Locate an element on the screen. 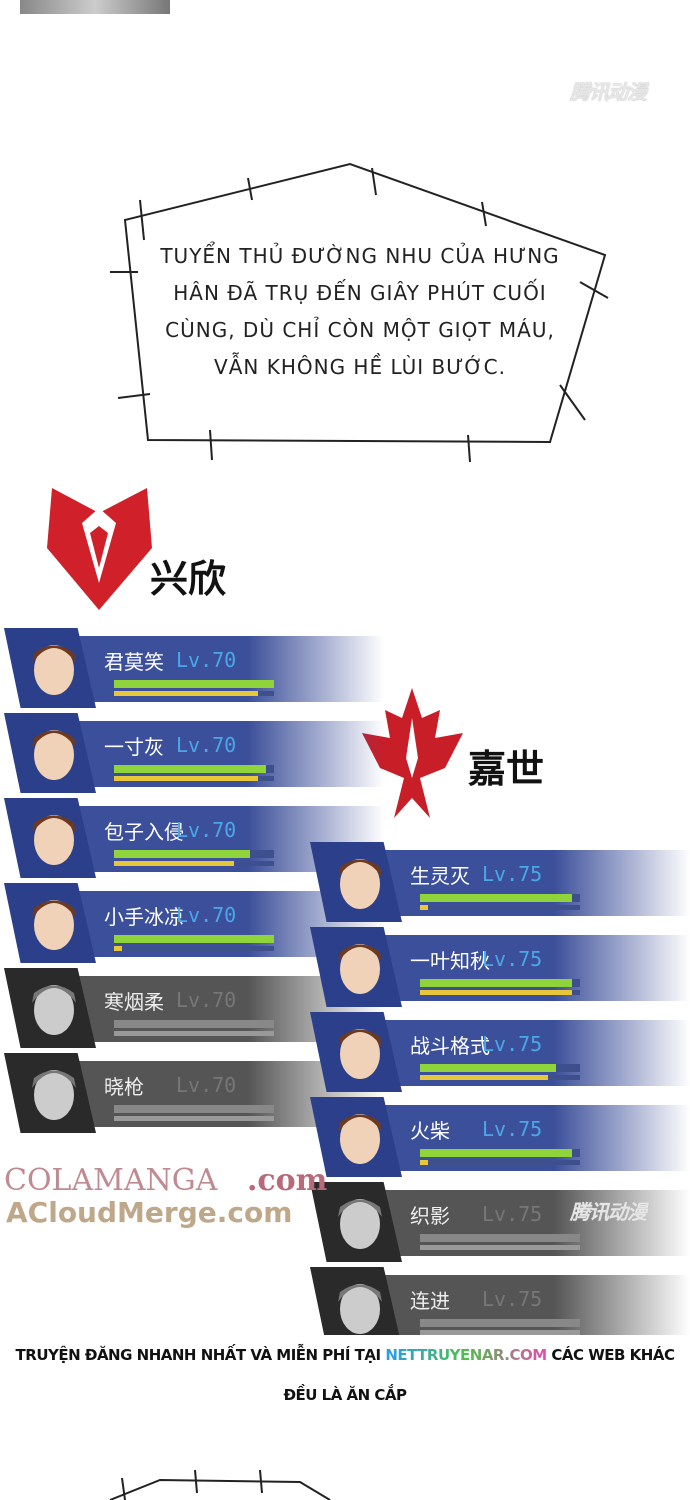 Image resolution: width=690 pixels, height=1500 pixels. player-row: 君莫笑 Lv.70 is located at coordinates (194, 668).